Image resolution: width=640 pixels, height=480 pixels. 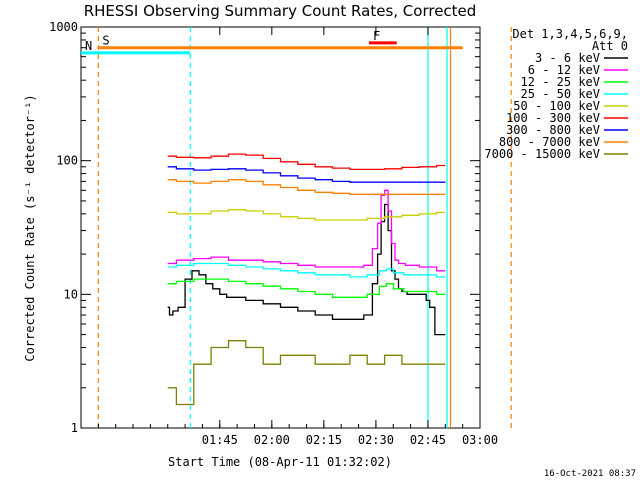 I want to click on legend-label-6: 300 - 800 keV, so click(x=553, y=130).